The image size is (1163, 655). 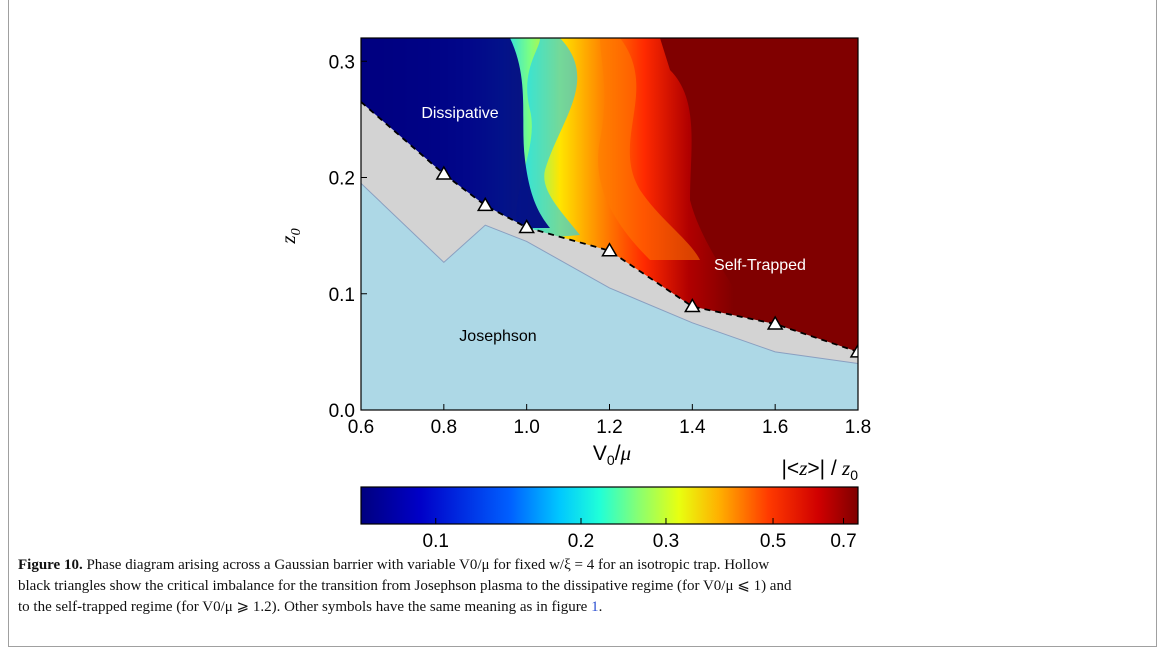 I want to click on colorbar-tick-label: 0.3, so click(x=666, y=541).